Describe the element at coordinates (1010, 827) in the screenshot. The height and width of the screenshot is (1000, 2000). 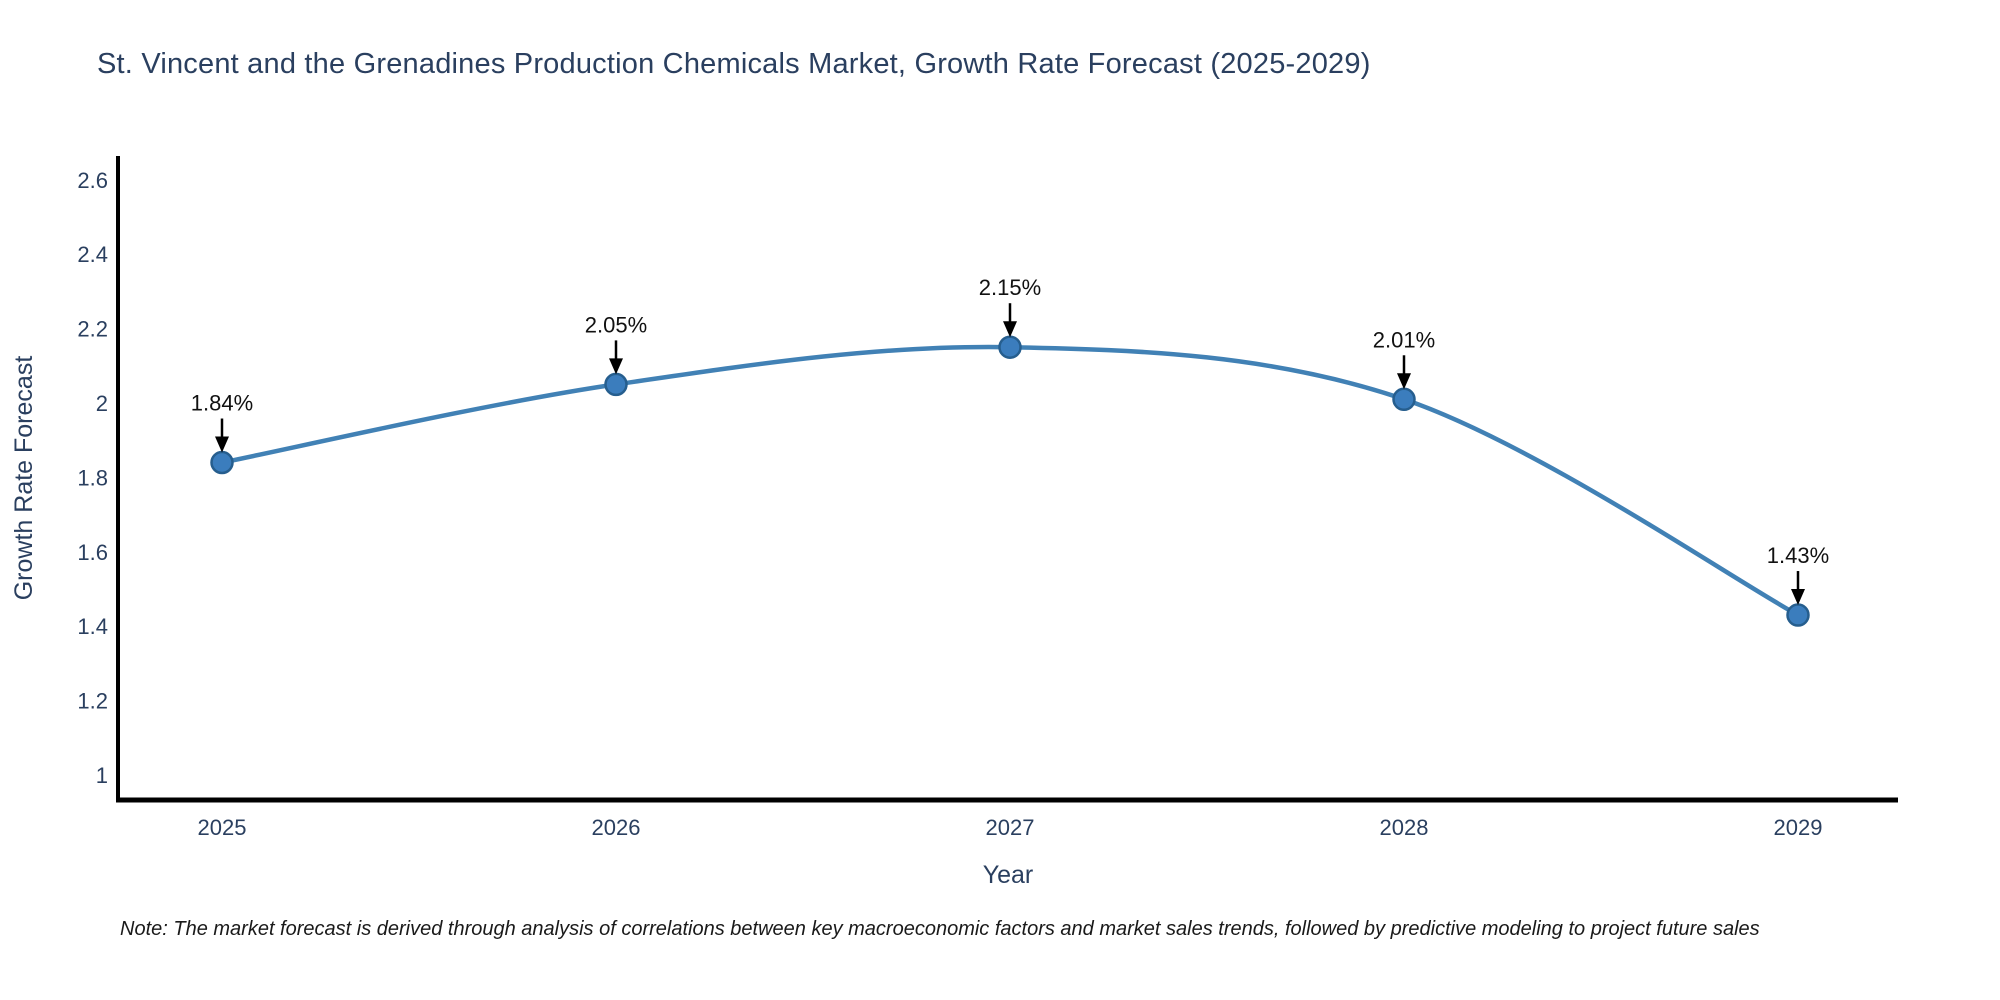
I see `x-tick-label: 2027` at that location.